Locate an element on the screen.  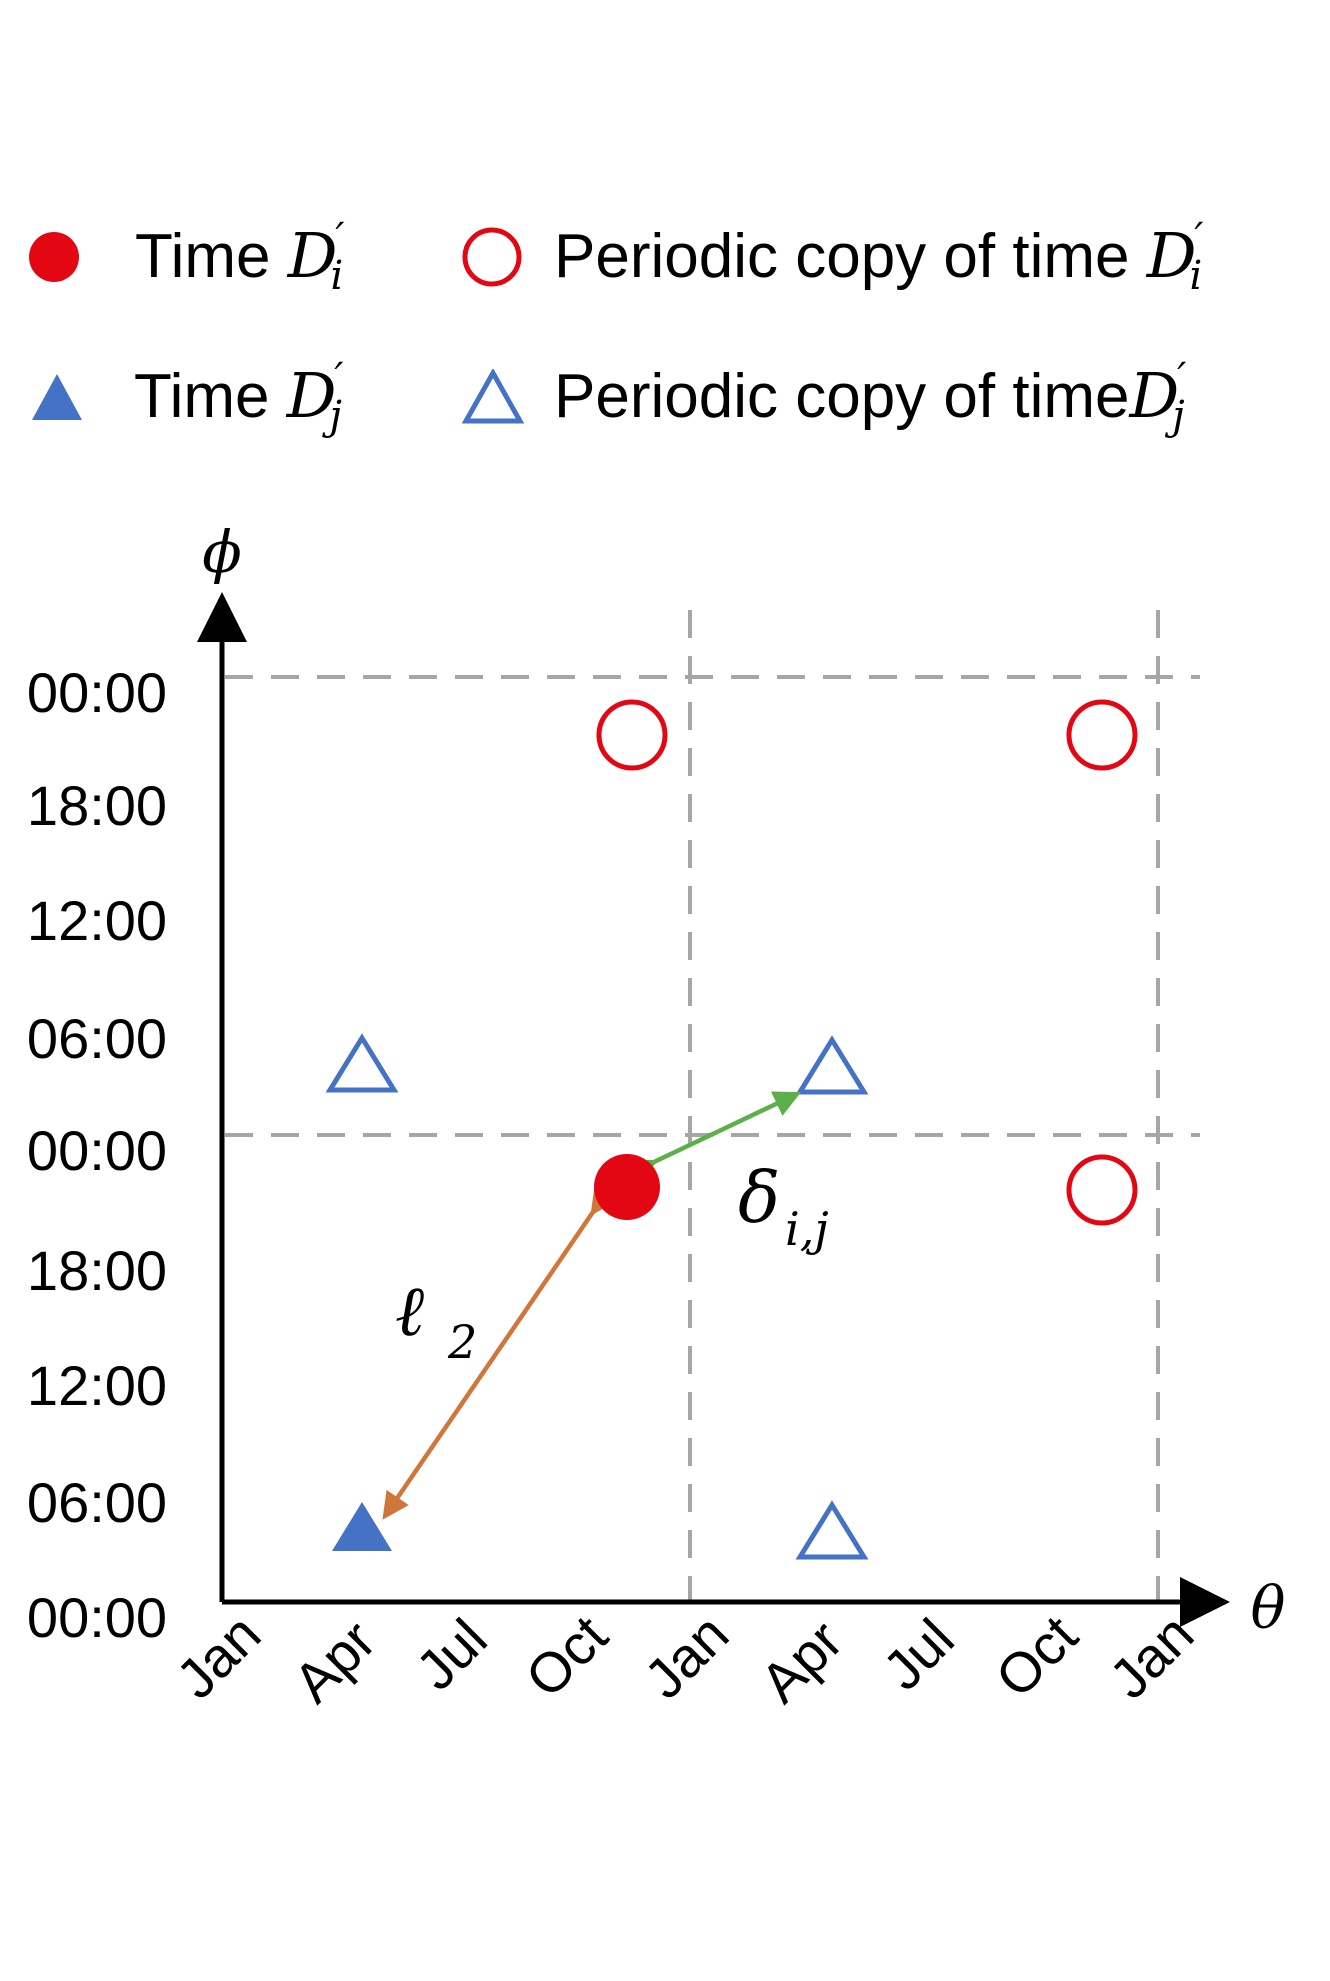
svg-text: i,j is located at coordinates (807, 1229).